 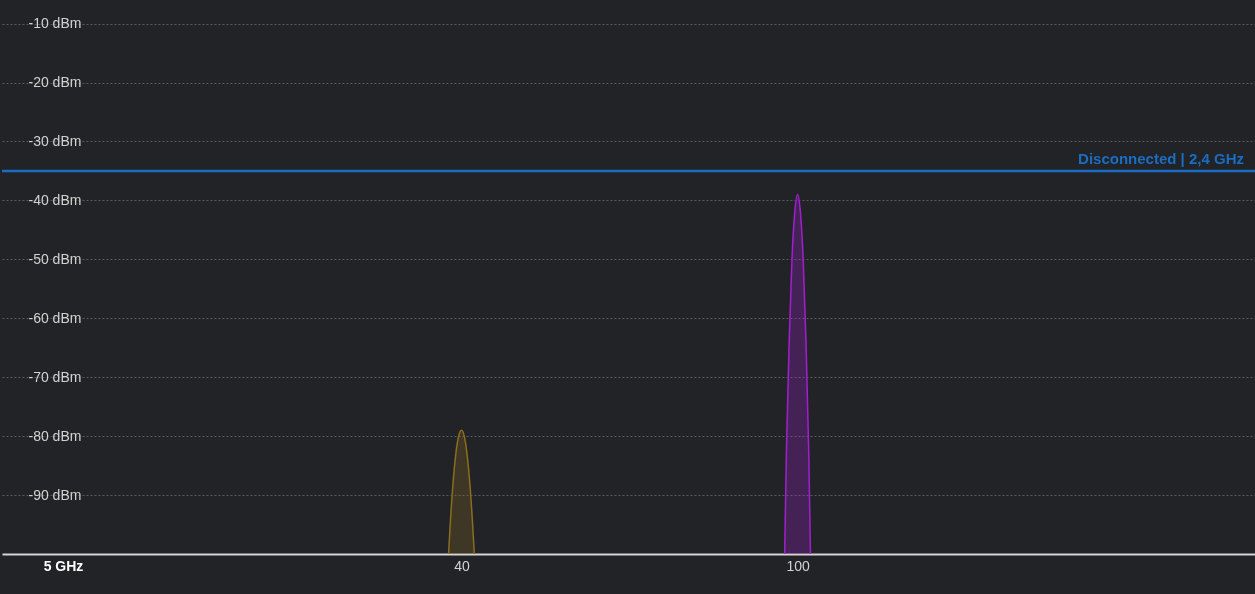 I want to click on y-tick-label: -60 dBm, so click(x=55, y=317).